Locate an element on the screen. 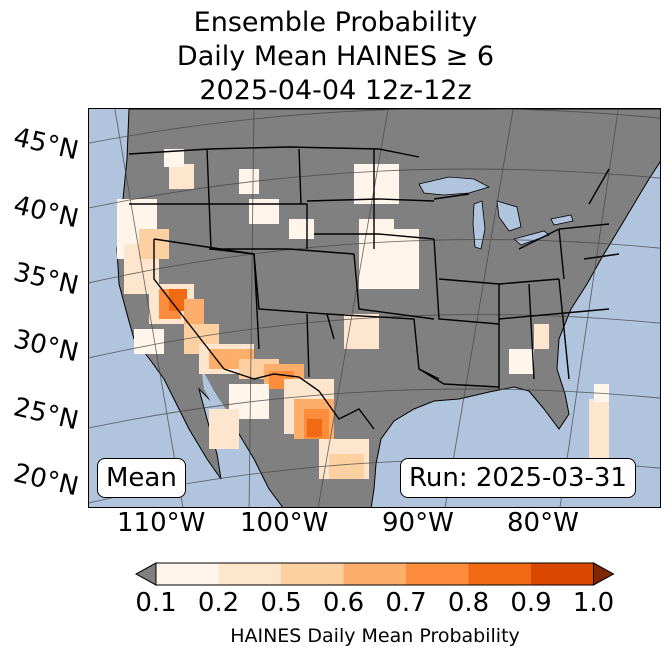 The image size is (671, 658). lat-label-20: 20°N is located at coordinates (46, 480).